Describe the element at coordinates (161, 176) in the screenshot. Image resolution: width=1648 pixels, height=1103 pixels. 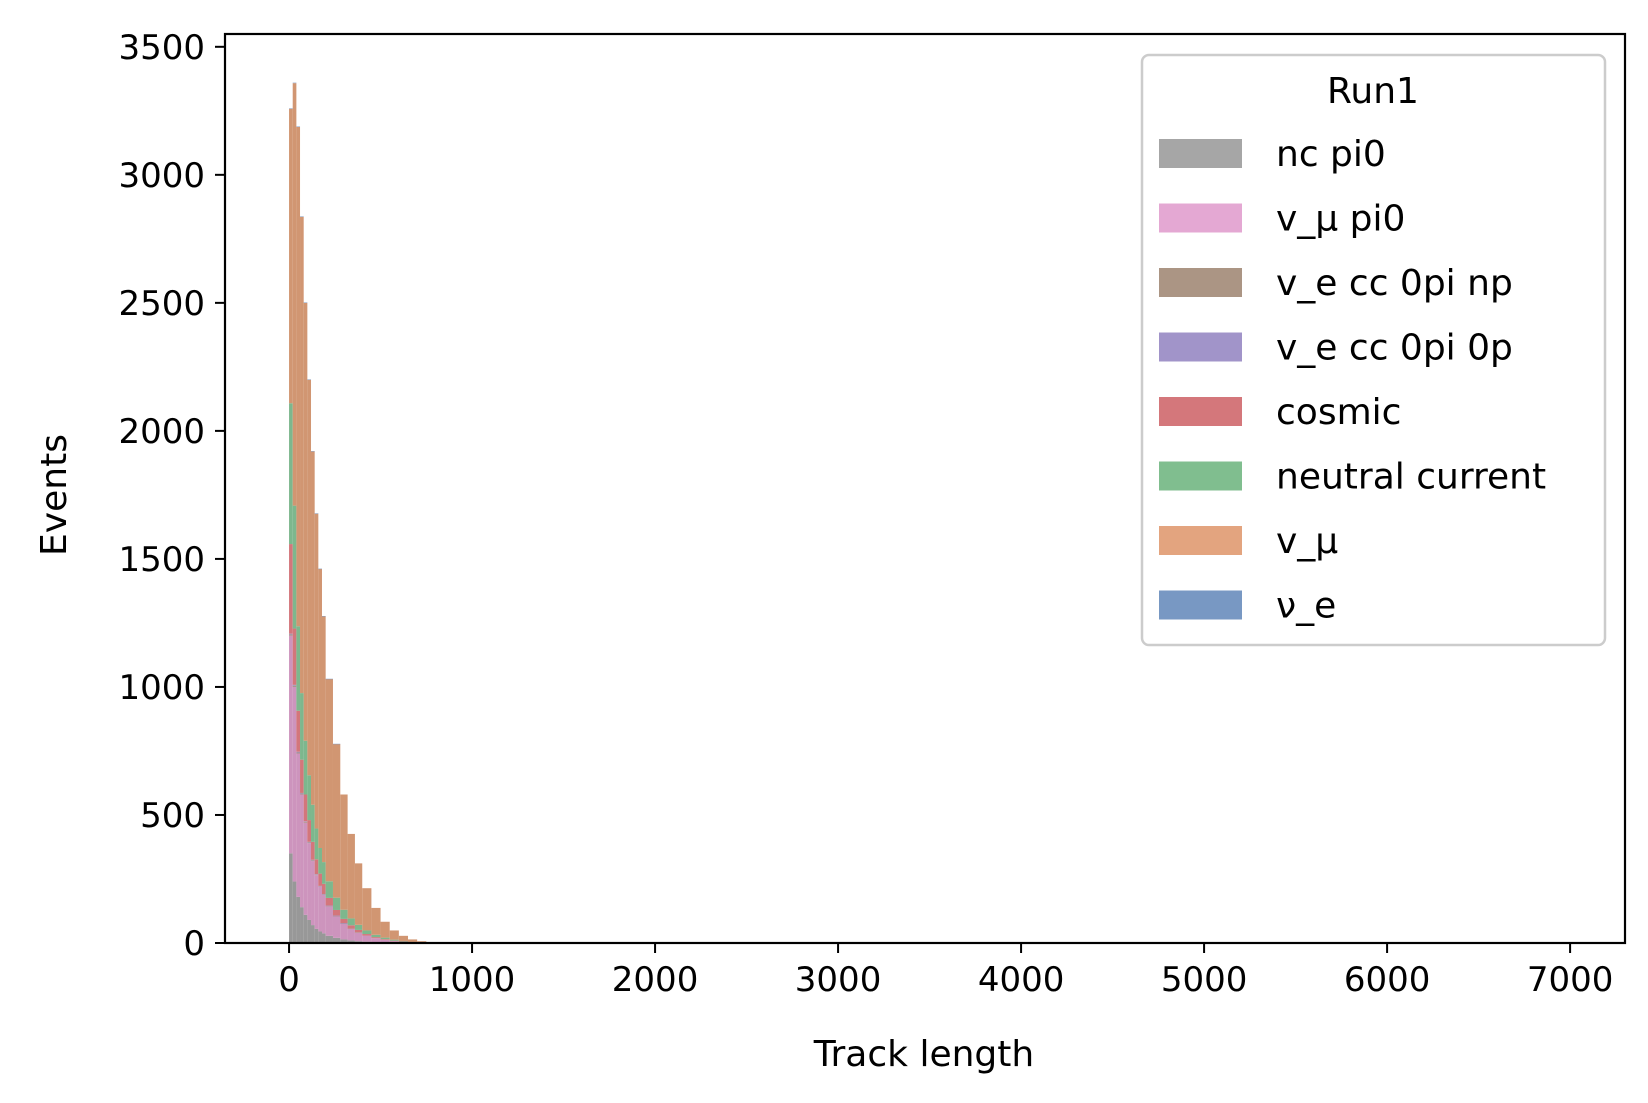
I see `y-tick-label: 3000` at that location.